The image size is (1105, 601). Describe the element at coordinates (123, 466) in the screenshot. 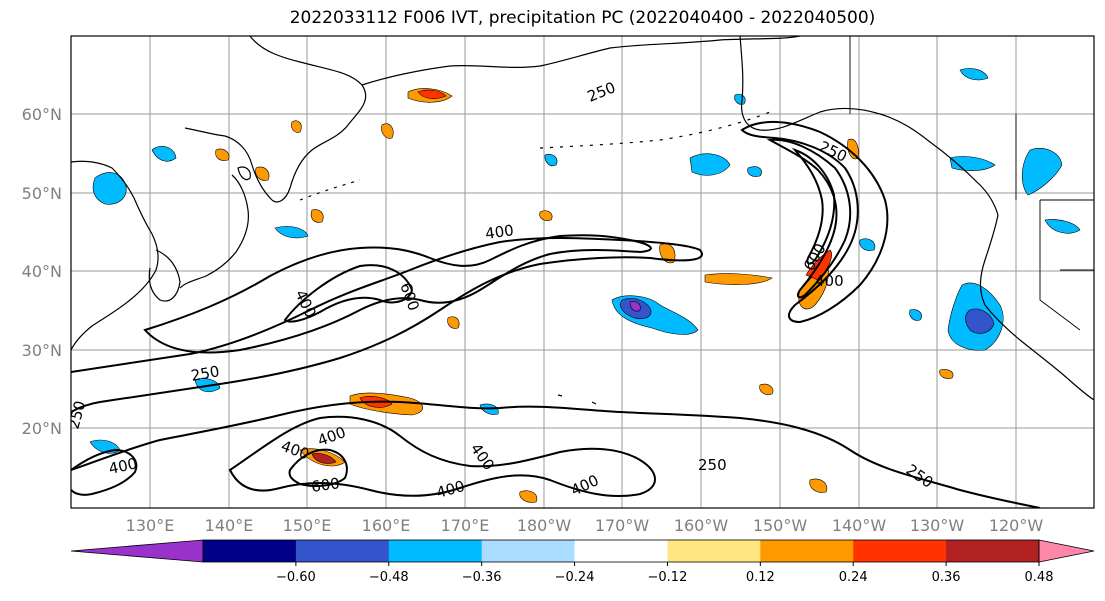

I see `ivt-label-400-south-f: 400` at that location.